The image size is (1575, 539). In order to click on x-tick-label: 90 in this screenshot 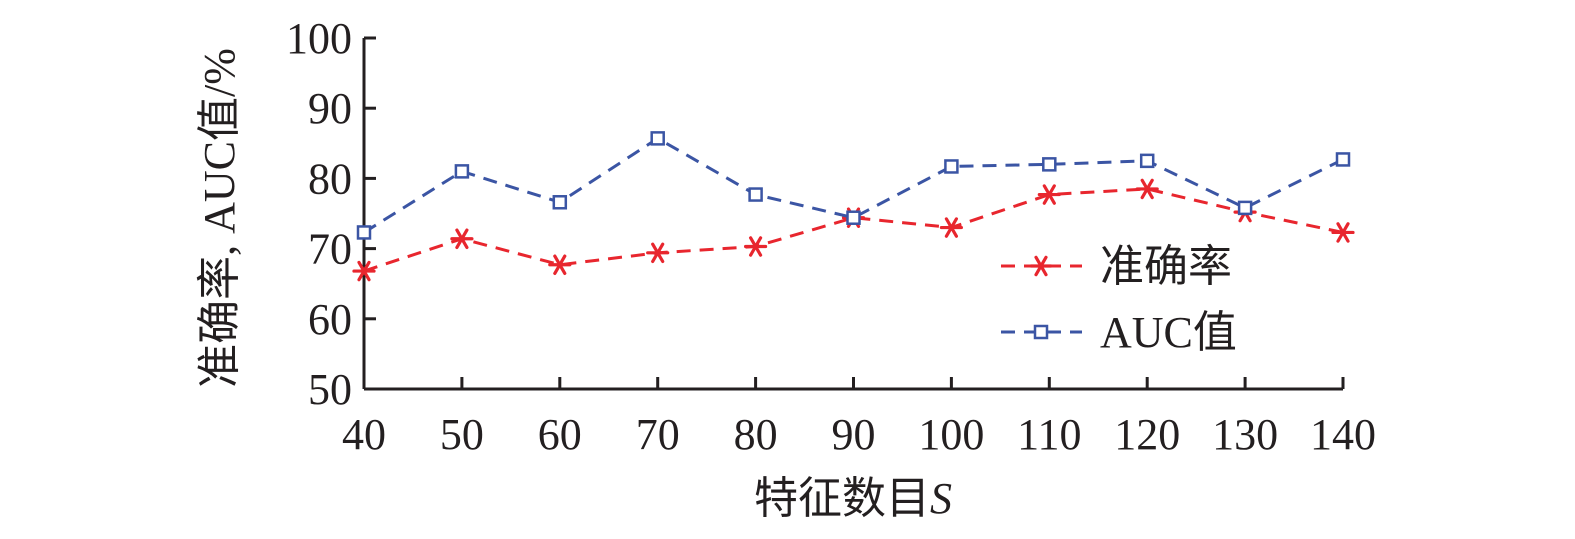, I will do `click(854, 434)`.